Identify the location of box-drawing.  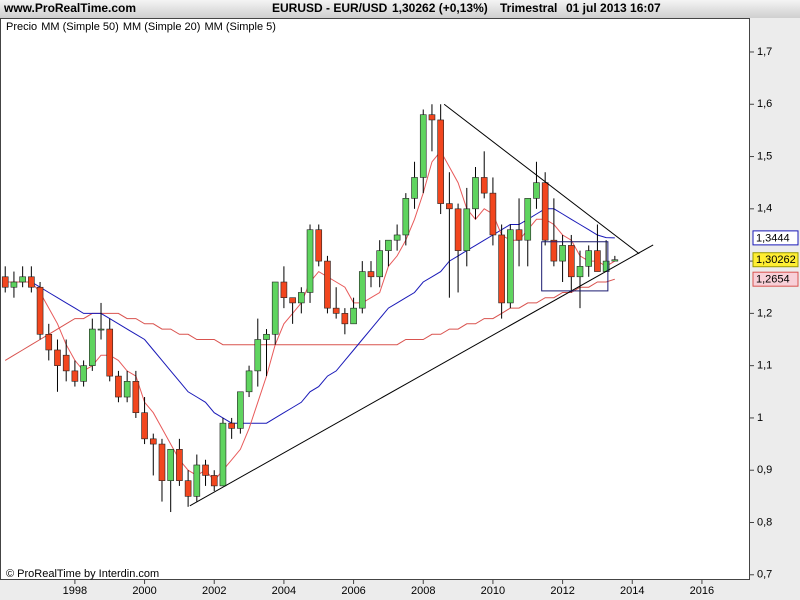
(575, 266).